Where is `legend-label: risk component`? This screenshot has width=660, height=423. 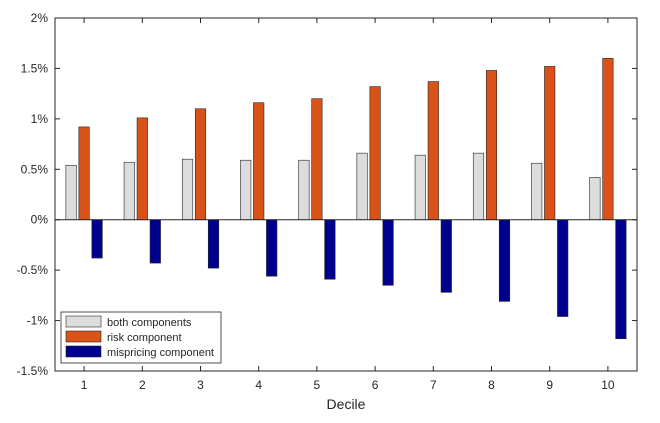
legend-label: risk component is located at coordinates (144, 338).